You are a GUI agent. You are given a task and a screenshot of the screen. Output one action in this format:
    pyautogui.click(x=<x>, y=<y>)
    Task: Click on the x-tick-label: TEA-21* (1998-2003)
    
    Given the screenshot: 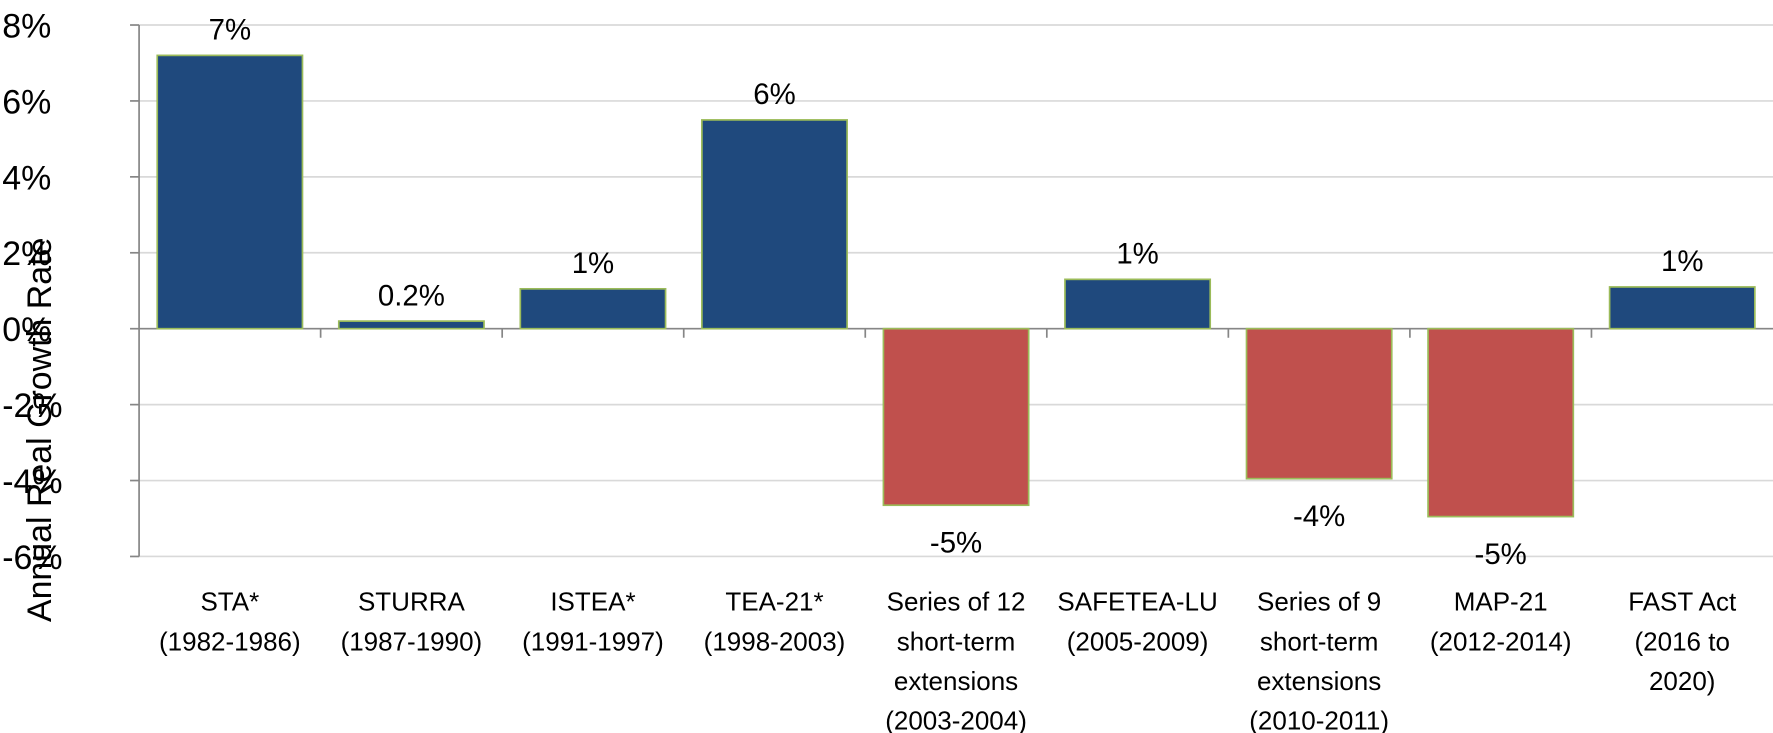 What is the action you would take?
    pyautogui.click(x=775, y=622)
    